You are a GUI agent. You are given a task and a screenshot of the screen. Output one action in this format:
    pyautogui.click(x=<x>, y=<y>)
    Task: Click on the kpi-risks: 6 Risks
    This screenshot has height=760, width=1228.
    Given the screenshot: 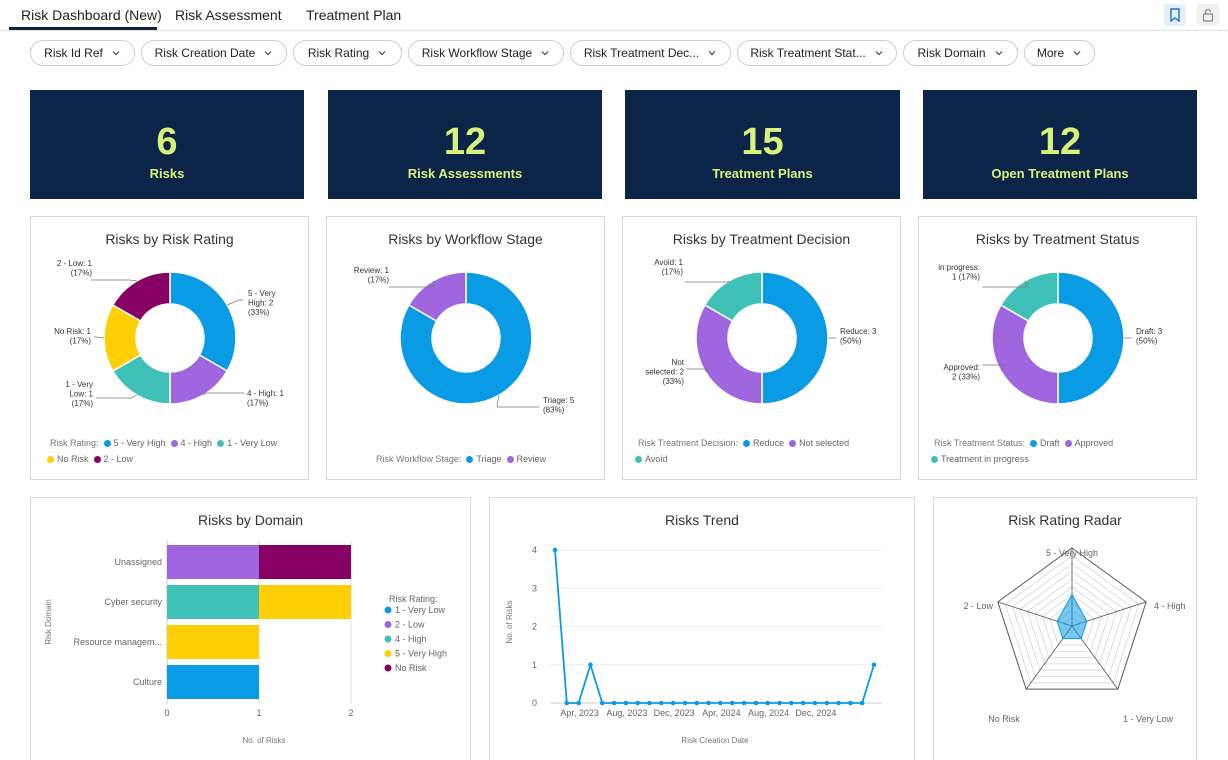 What is the action you would take?
    pyautogui.click(x=167, y=144)
    